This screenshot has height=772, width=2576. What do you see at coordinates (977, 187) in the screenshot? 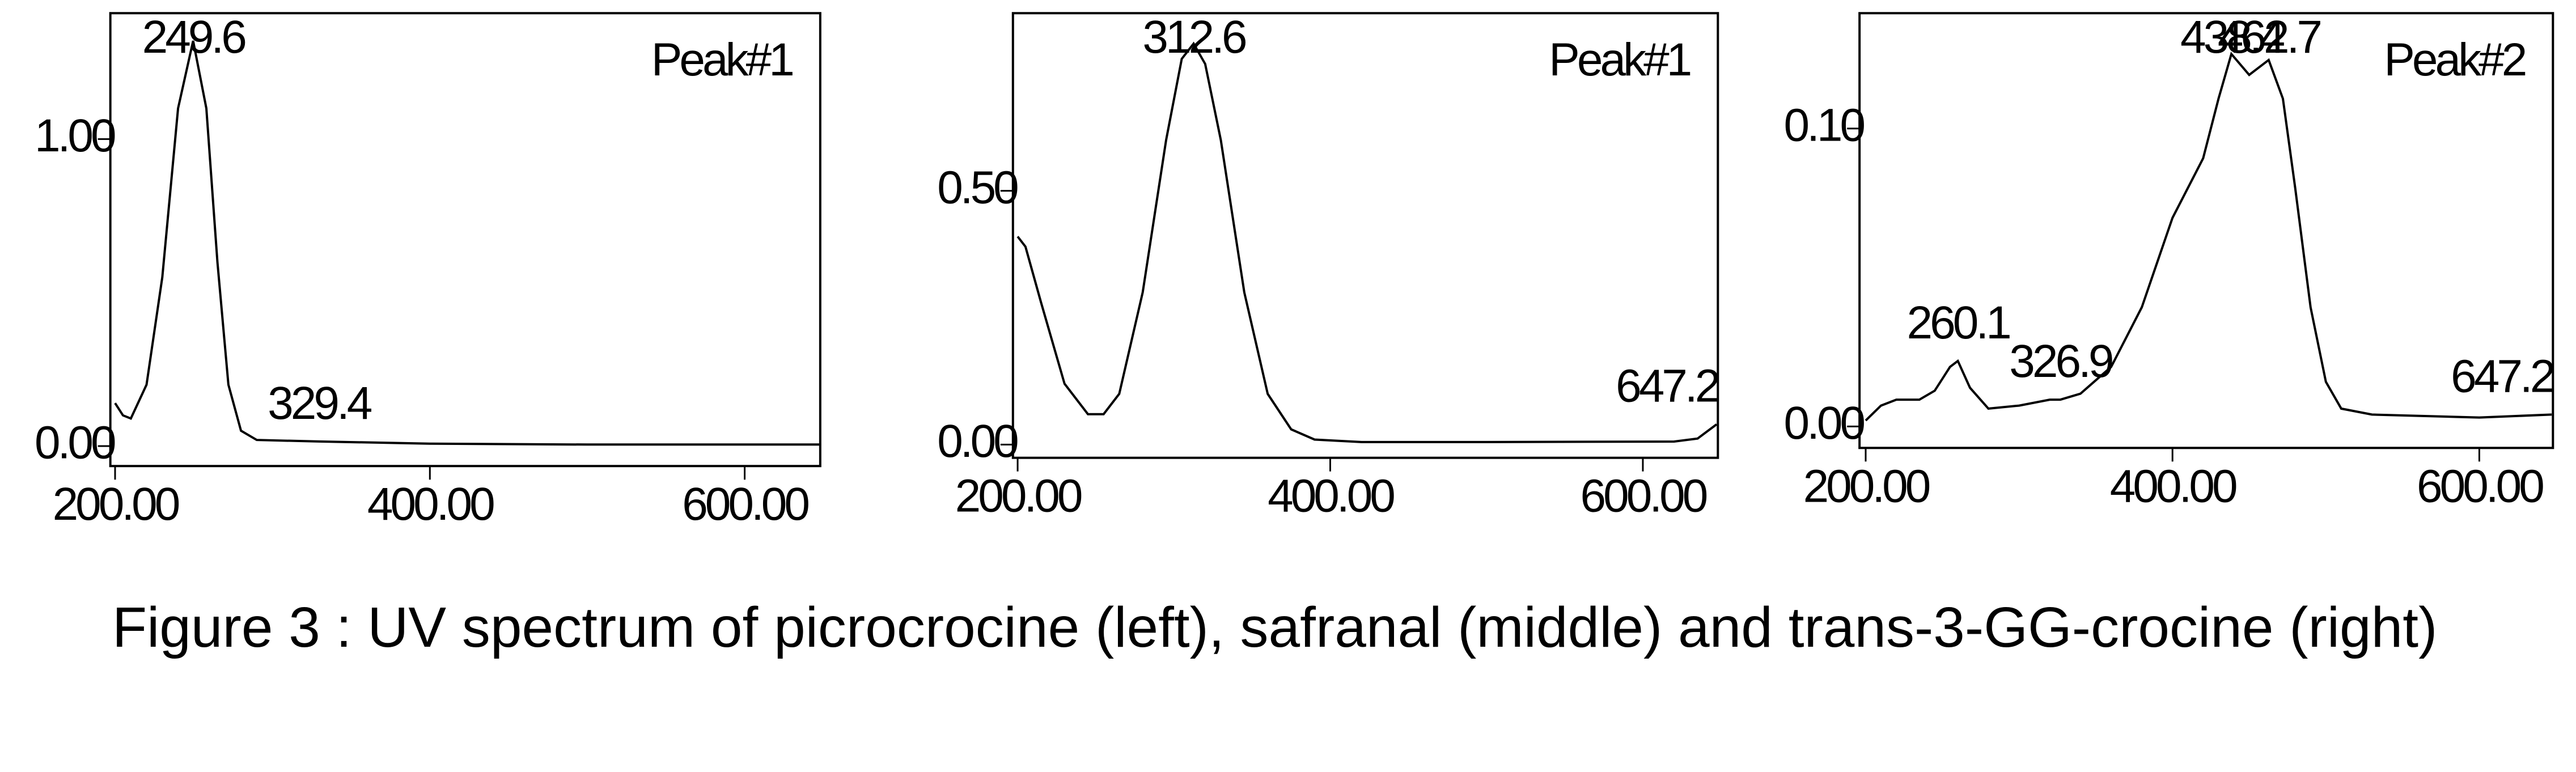
I see `y-tick-label: 0.50` at bounding box center [977, 187].